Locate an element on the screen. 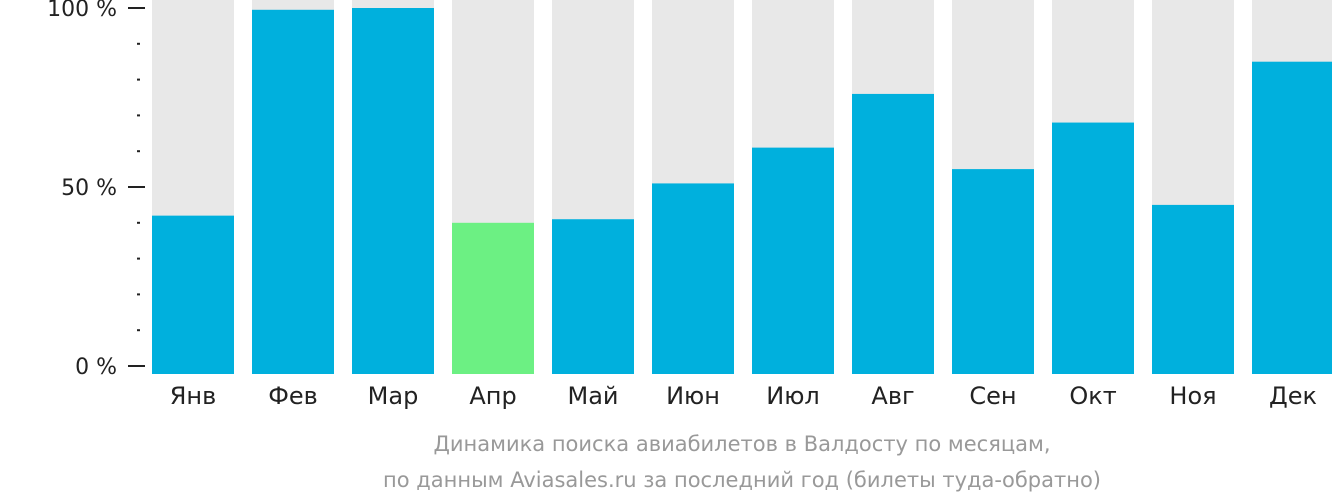  x-tick-label: Ноя is located at coordinates (1192, 396).